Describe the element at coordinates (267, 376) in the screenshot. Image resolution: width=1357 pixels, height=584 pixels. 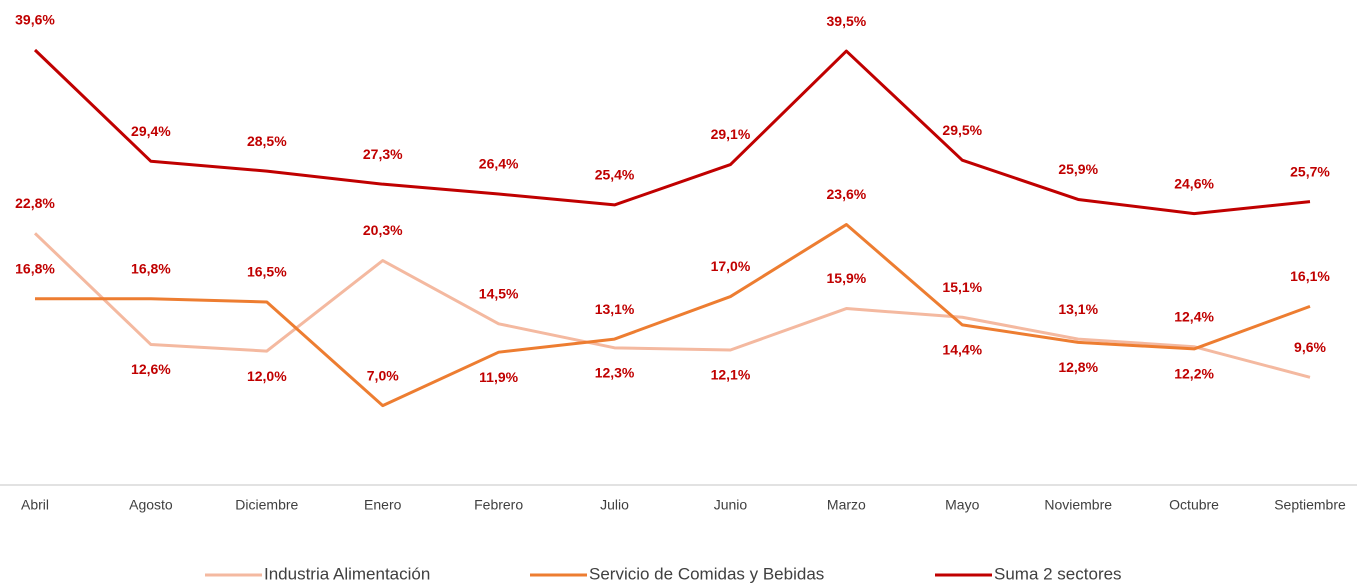
I see `data-label: 12,0%` at that location.